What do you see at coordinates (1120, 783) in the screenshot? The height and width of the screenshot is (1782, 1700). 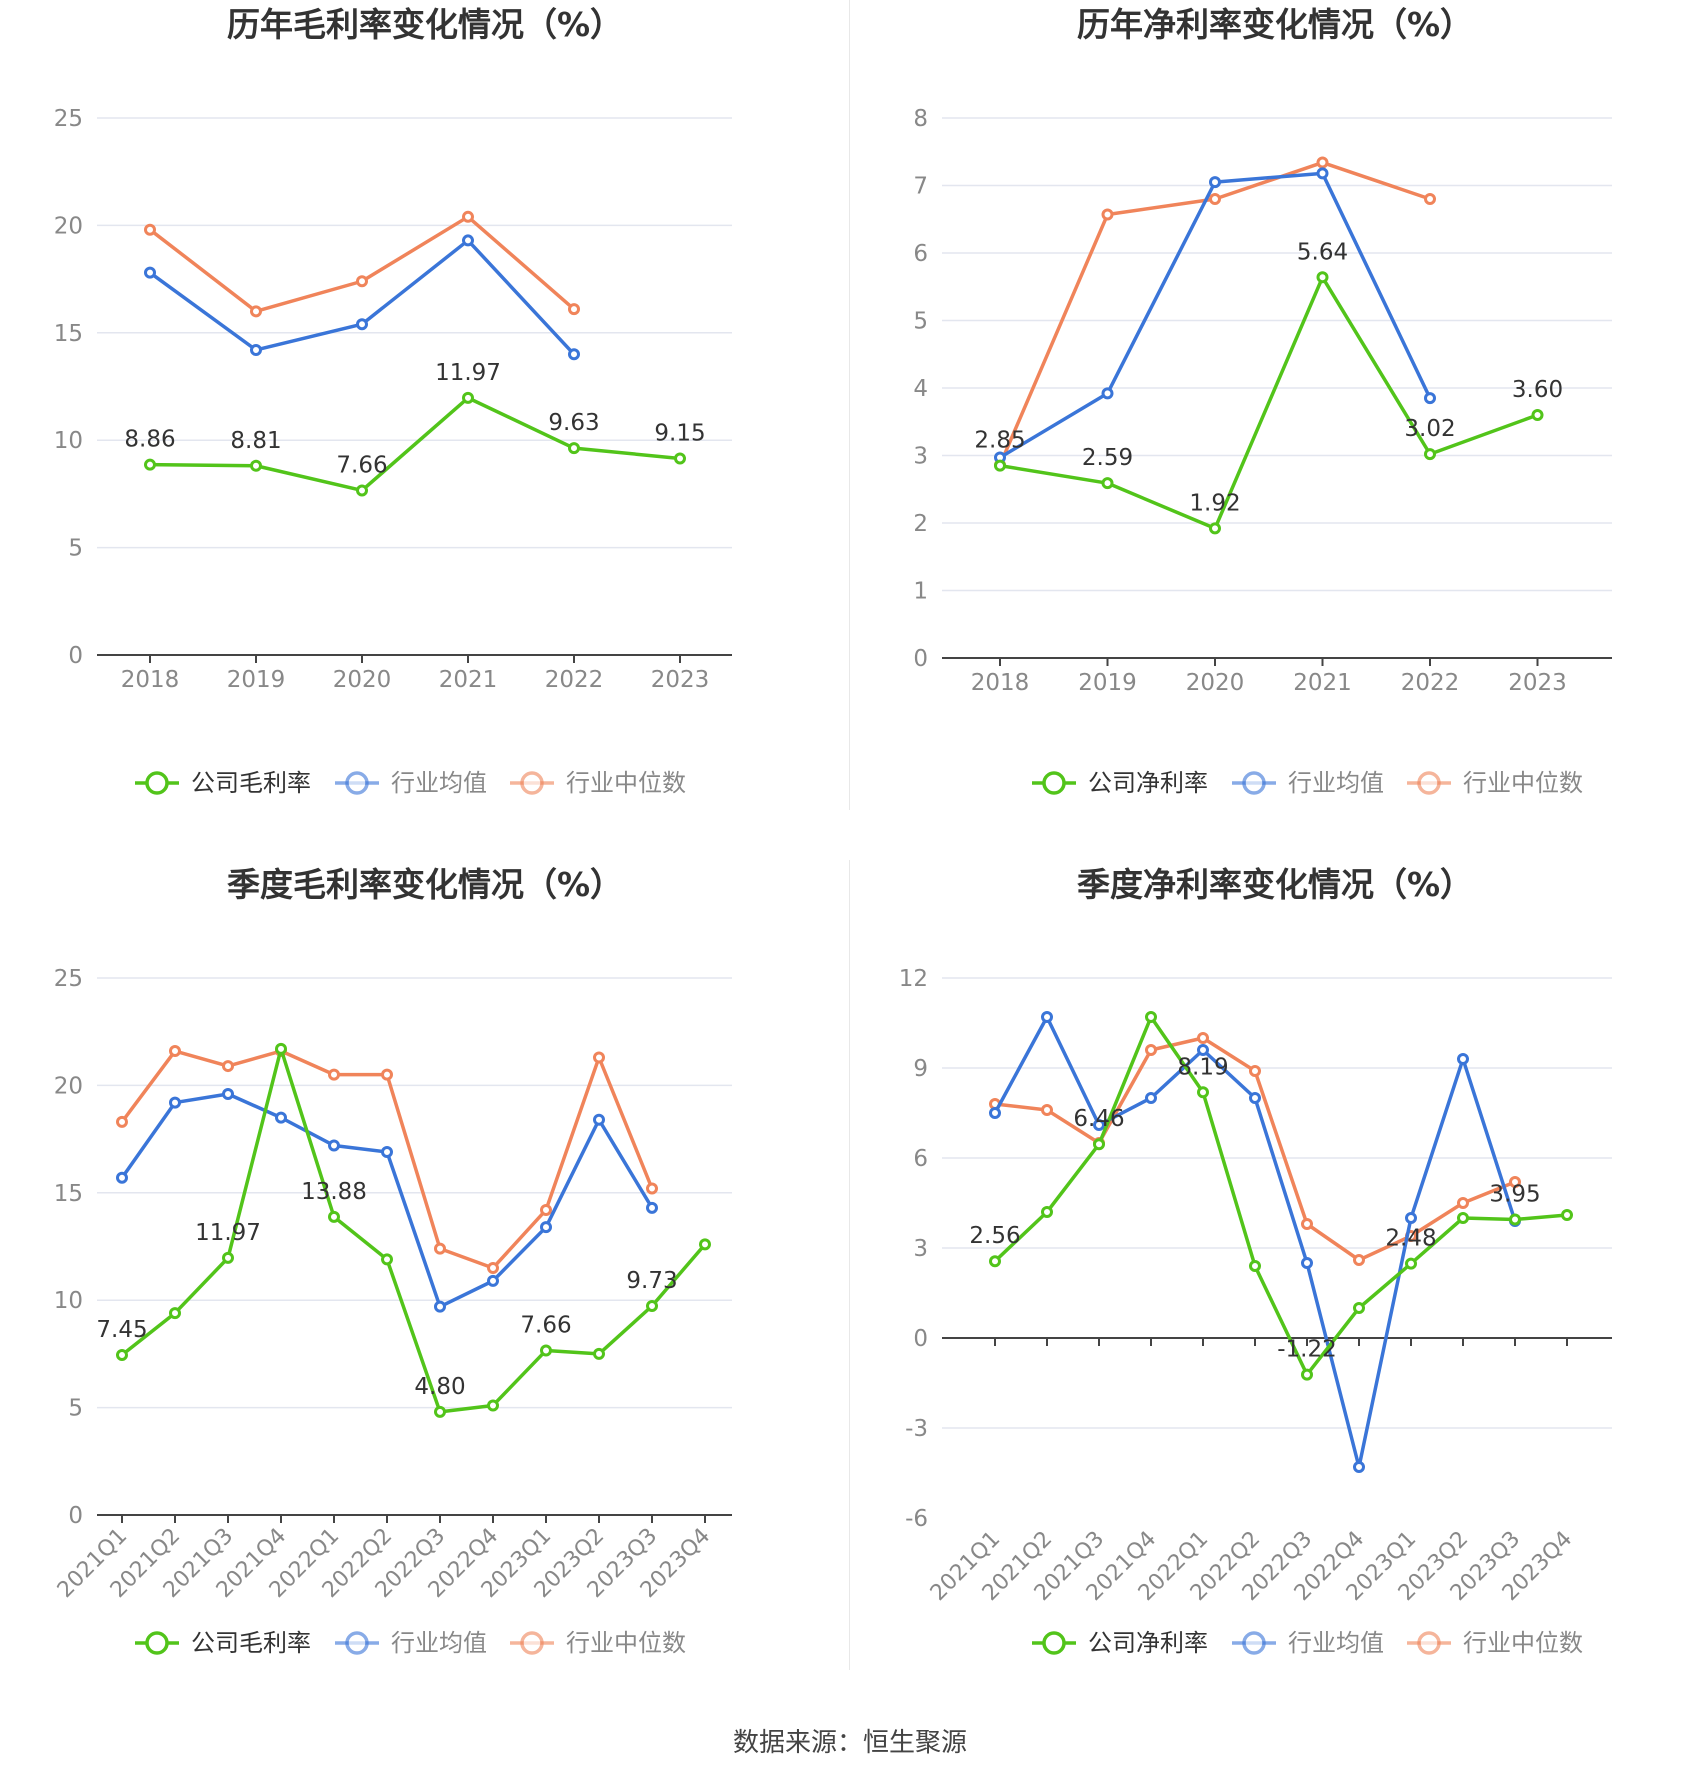 I see `legend-item: 公司净利率` at bounding box center [1120, 783].